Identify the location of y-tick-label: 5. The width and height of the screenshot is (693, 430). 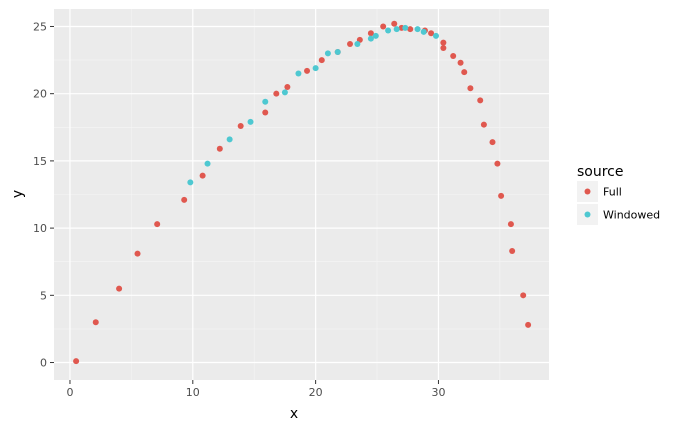
(43, 295).